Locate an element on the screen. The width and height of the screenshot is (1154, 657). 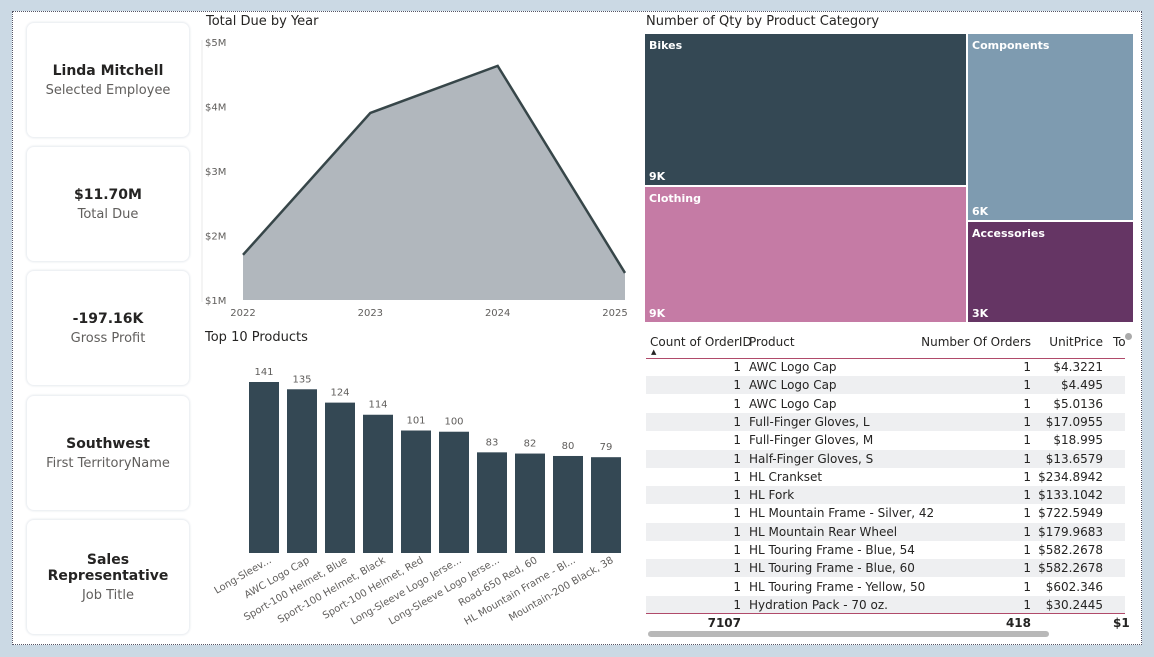
treemap-accessories: Accessories 3K is located at coordinates (1050, 272).